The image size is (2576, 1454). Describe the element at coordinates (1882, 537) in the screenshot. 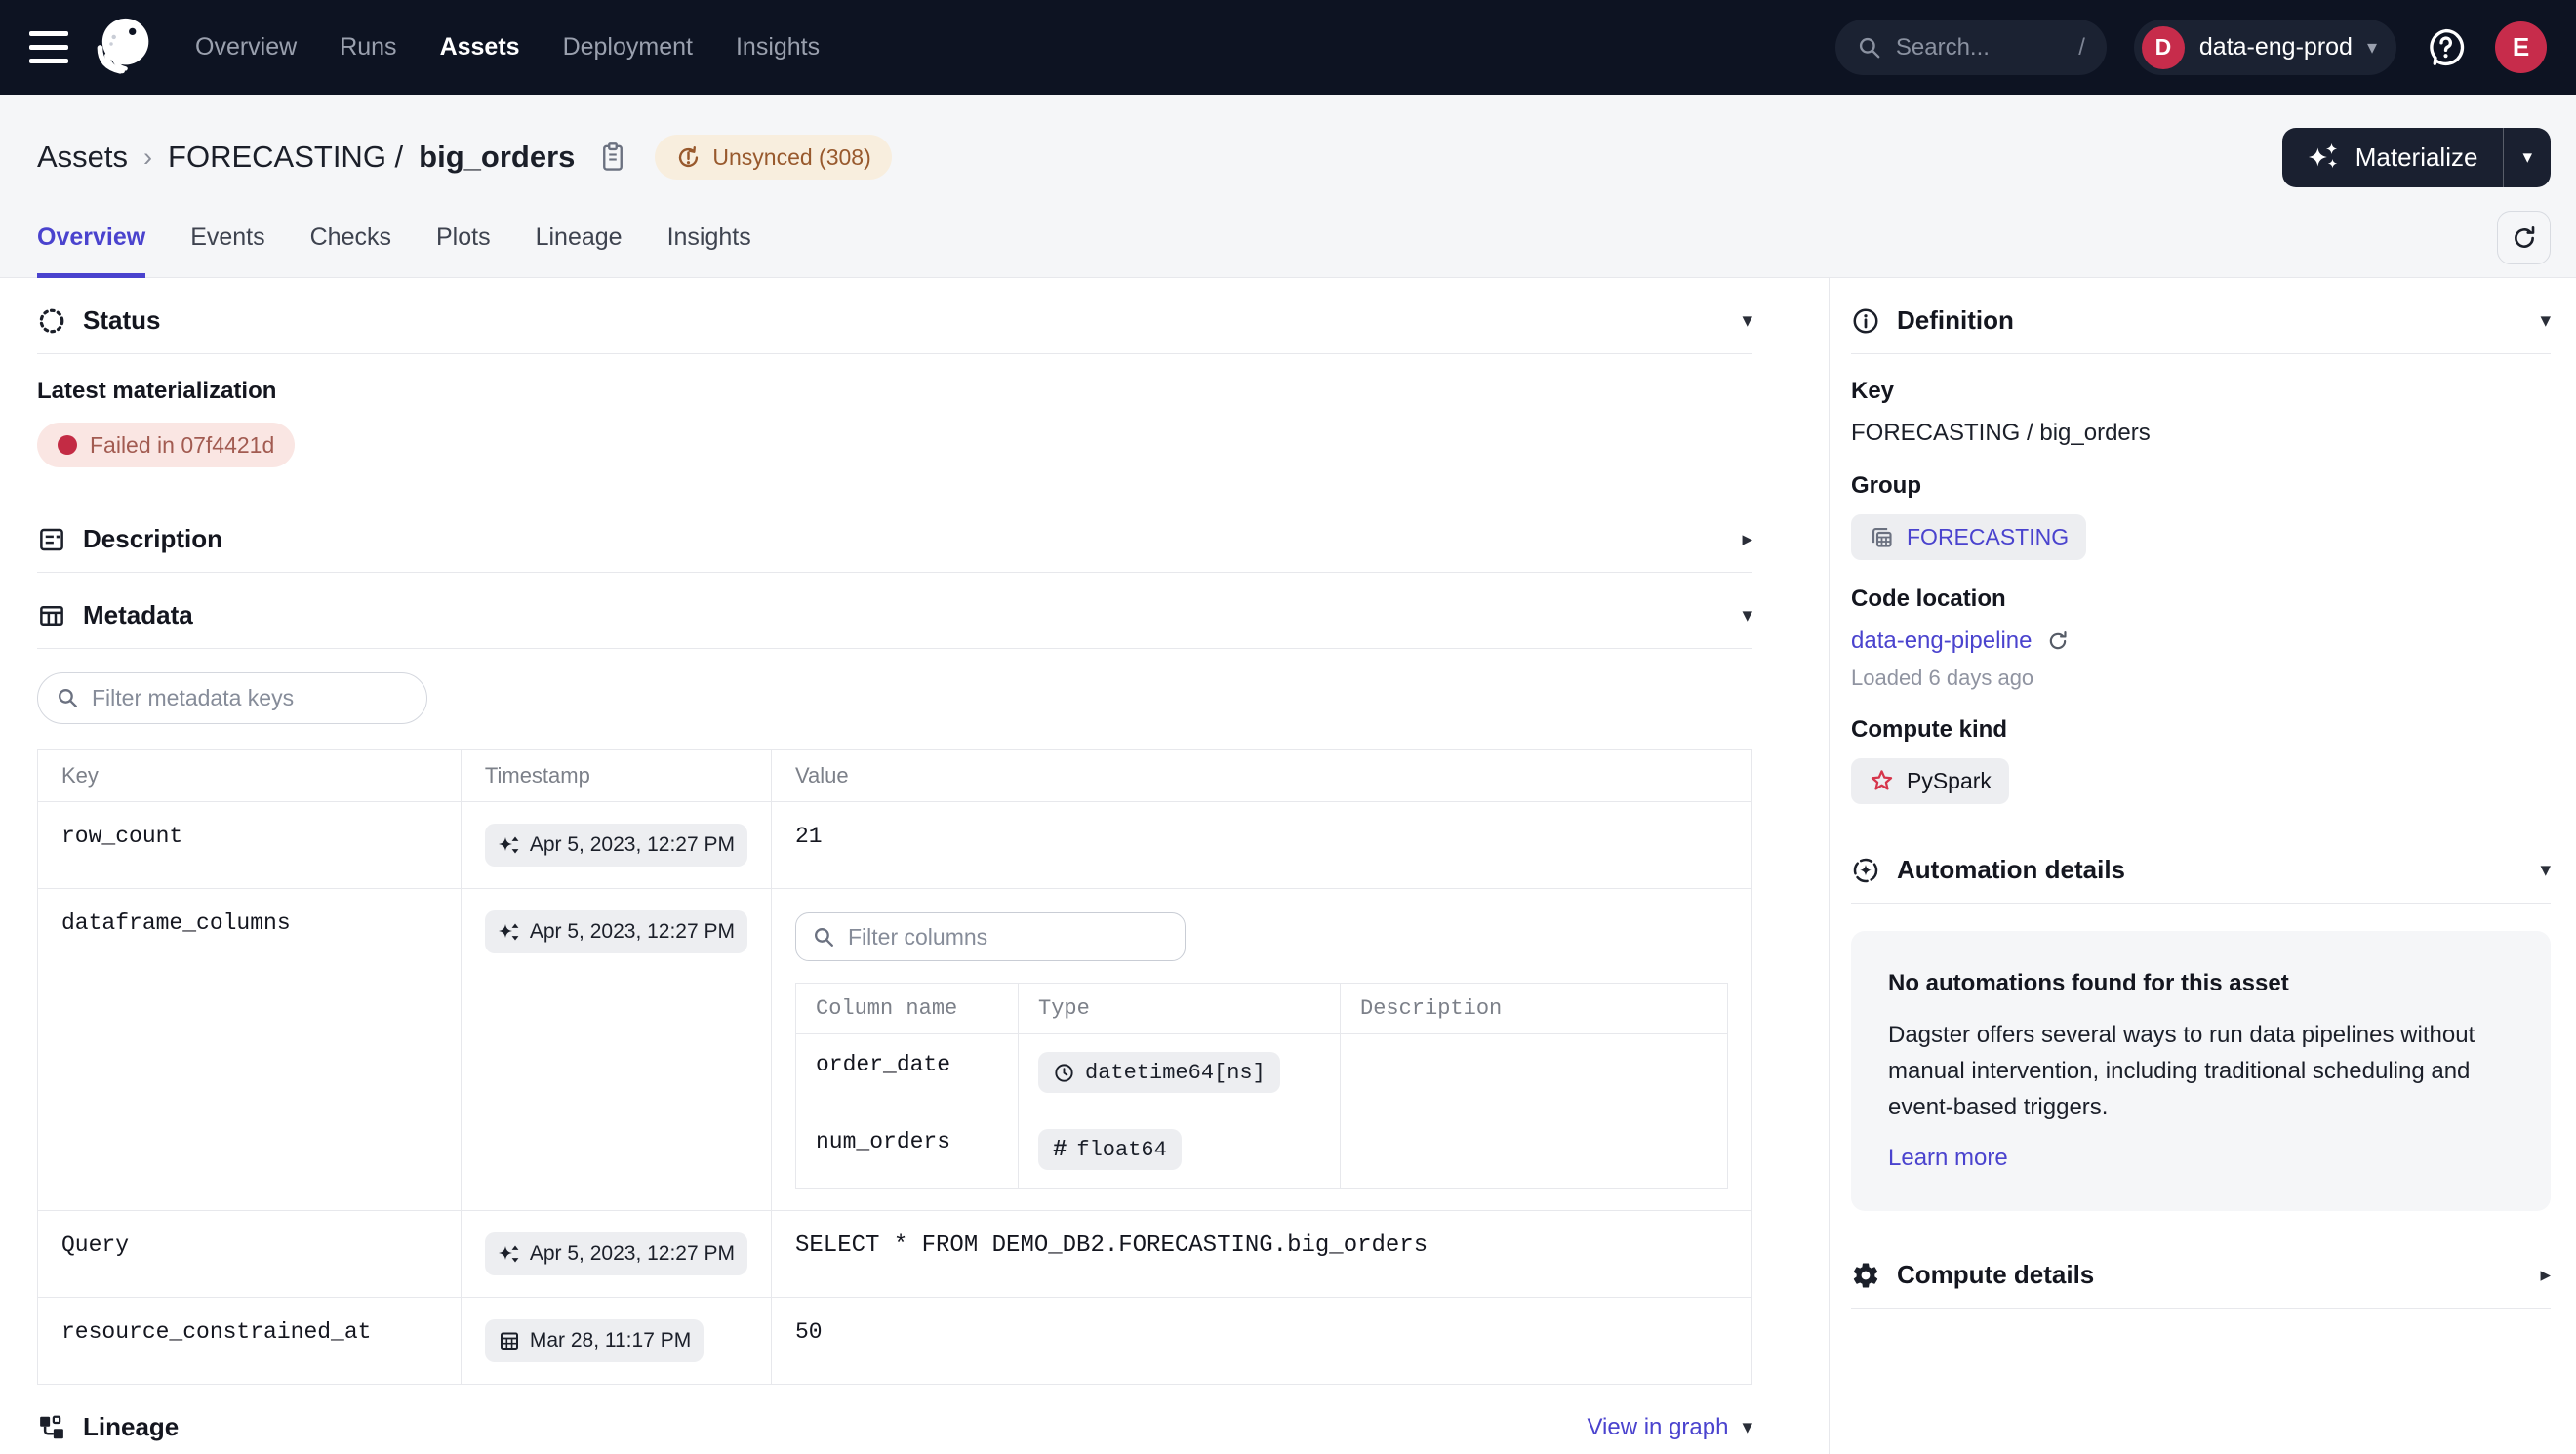

I see `group-table-icon` at that location.